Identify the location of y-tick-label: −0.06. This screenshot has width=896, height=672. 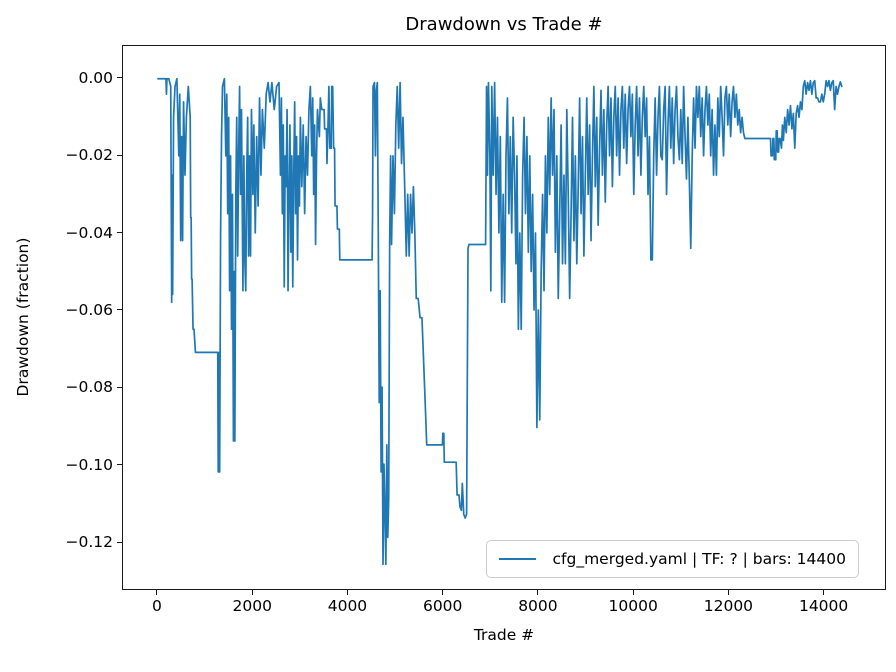
(89, 309).